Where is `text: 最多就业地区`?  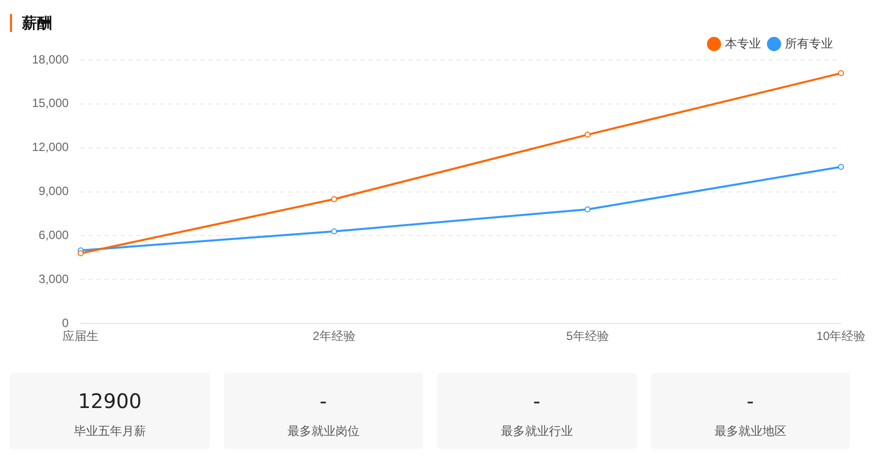 text: 最多就业地区 is located at coordinates (750, 431).